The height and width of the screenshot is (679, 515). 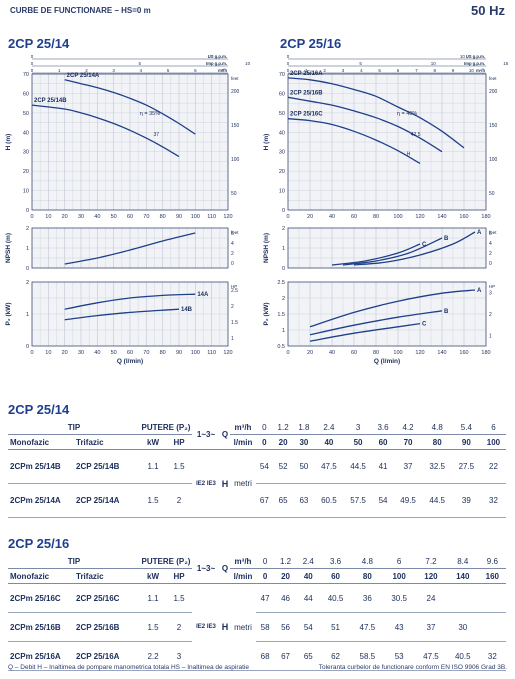 What do you see at coordinates (114, 353) in the screenshot?
I see `x-tick-label: 50` at bounding box center [114, 353].